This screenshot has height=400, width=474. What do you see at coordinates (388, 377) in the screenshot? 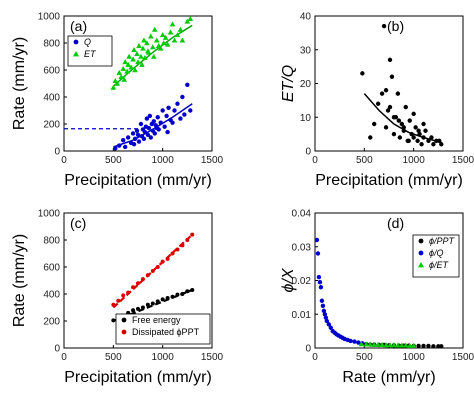
I see `x-axis-label: Rate (mm/yr)` at bounding box center [388, 377].